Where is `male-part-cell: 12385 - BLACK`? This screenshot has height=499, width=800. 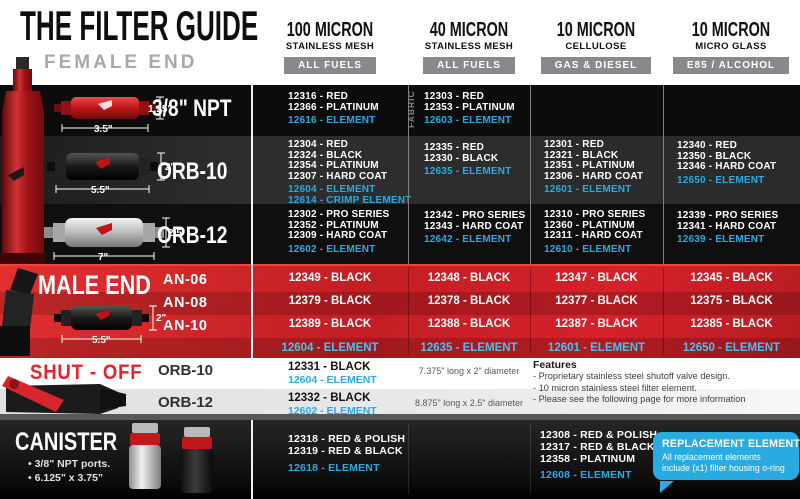
male-part-cell: 12385 - BLACK is located at coordinates (731, 324).